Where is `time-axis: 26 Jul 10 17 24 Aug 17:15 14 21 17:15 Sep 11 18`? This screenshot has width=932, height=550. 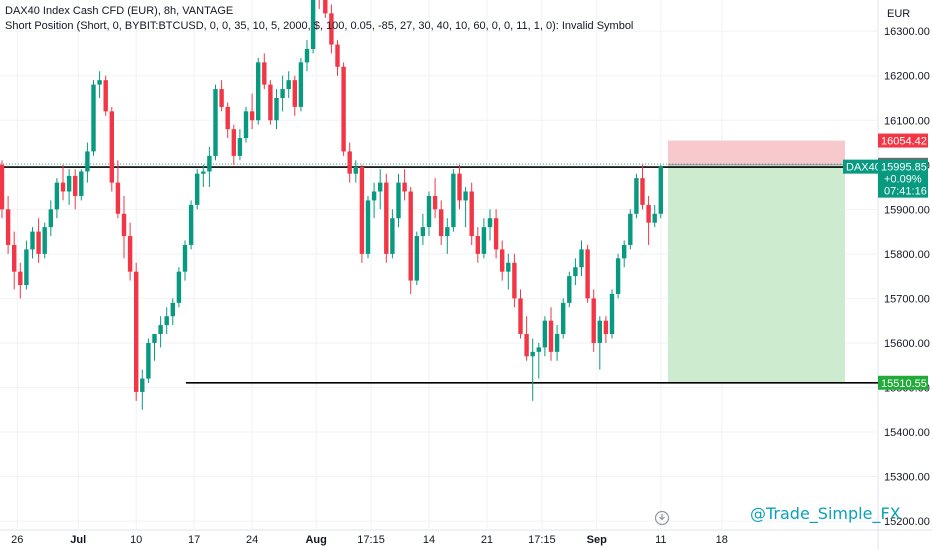
time-axis: 26 Jul 10 17 24 Aug 17:15 14 21 17:15 Sep 11 18 is located at coordinates (369, 540).